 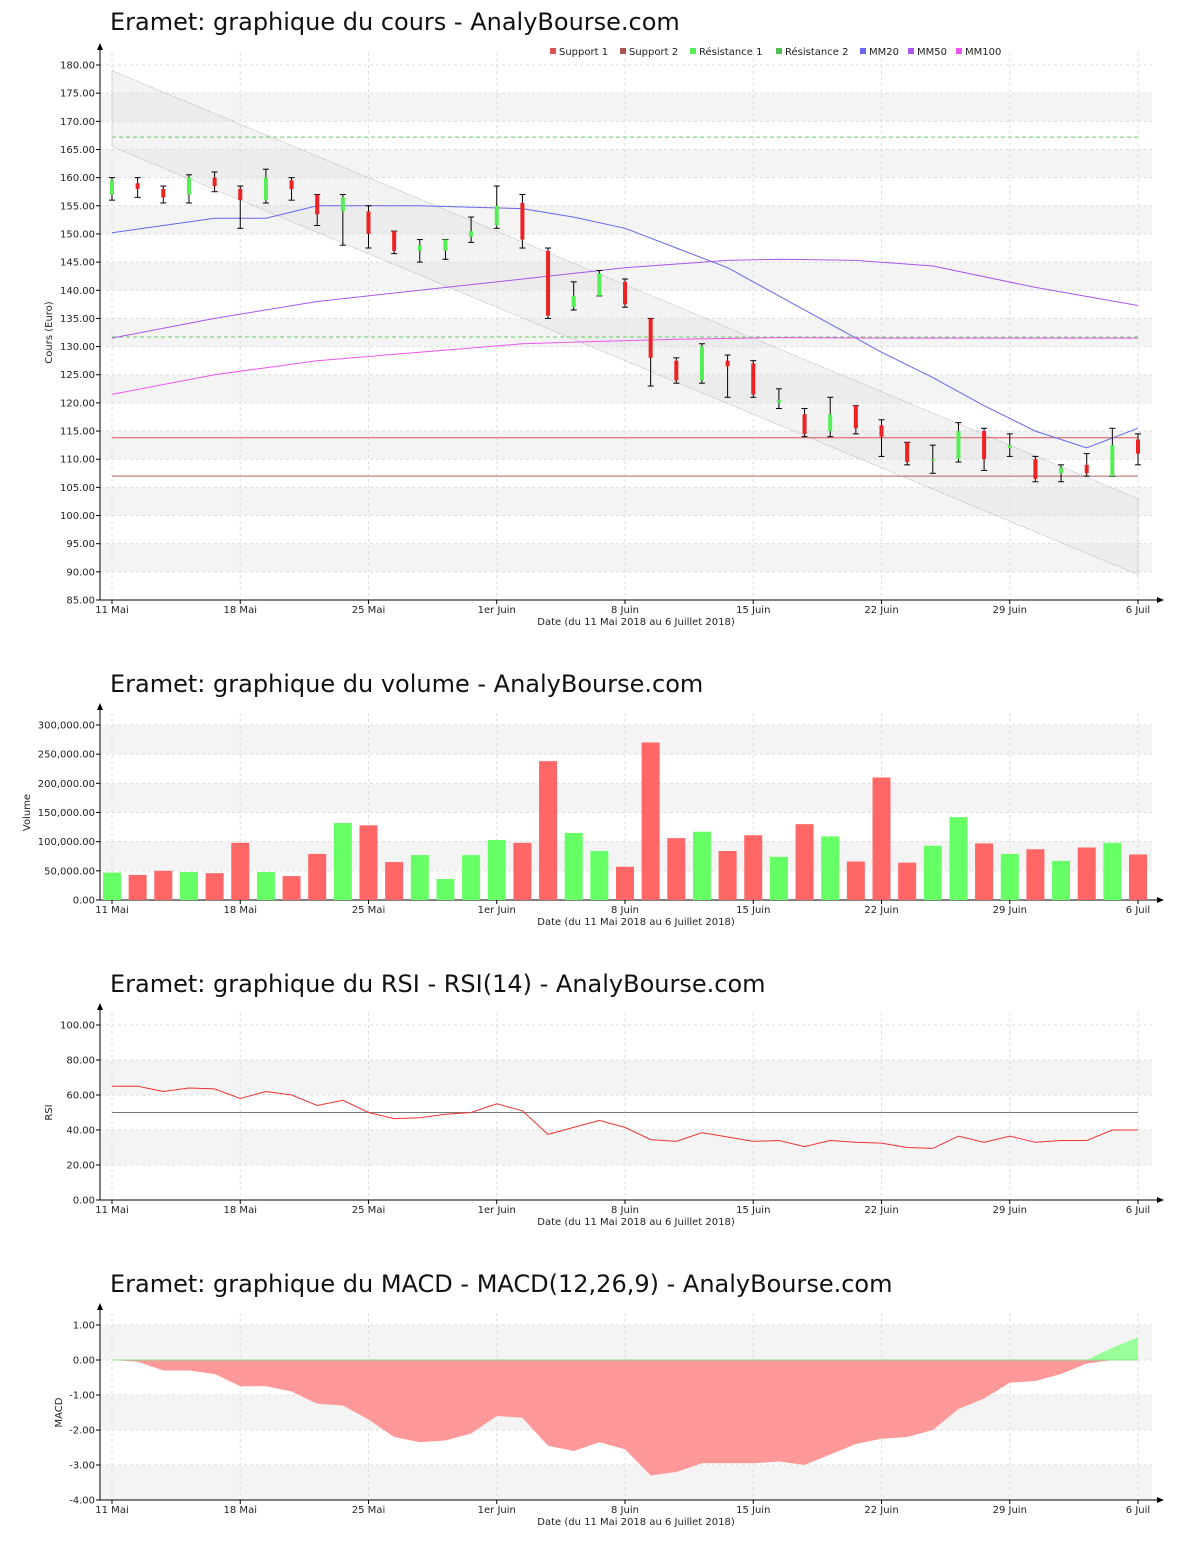 I want to click on y-tick-label: 150.00, so click(x=77, y=234).